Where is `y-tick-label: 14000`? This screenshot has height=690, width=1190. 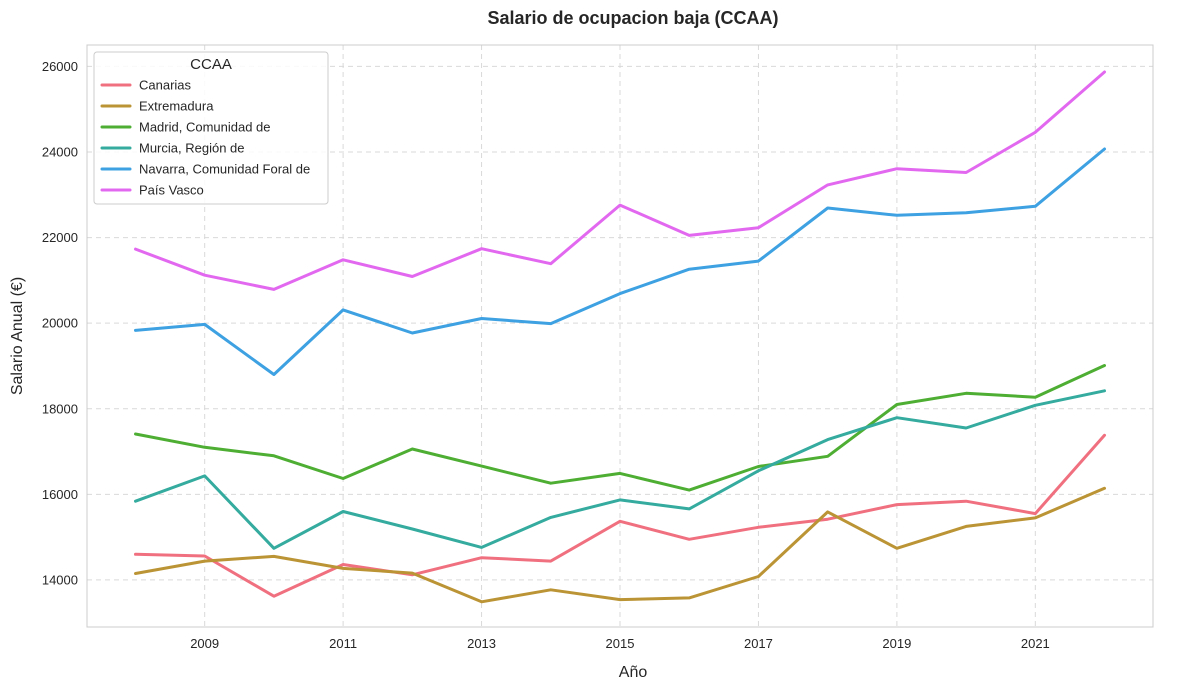
y-tick-label: 14000 is located at coordinates (60, 579).